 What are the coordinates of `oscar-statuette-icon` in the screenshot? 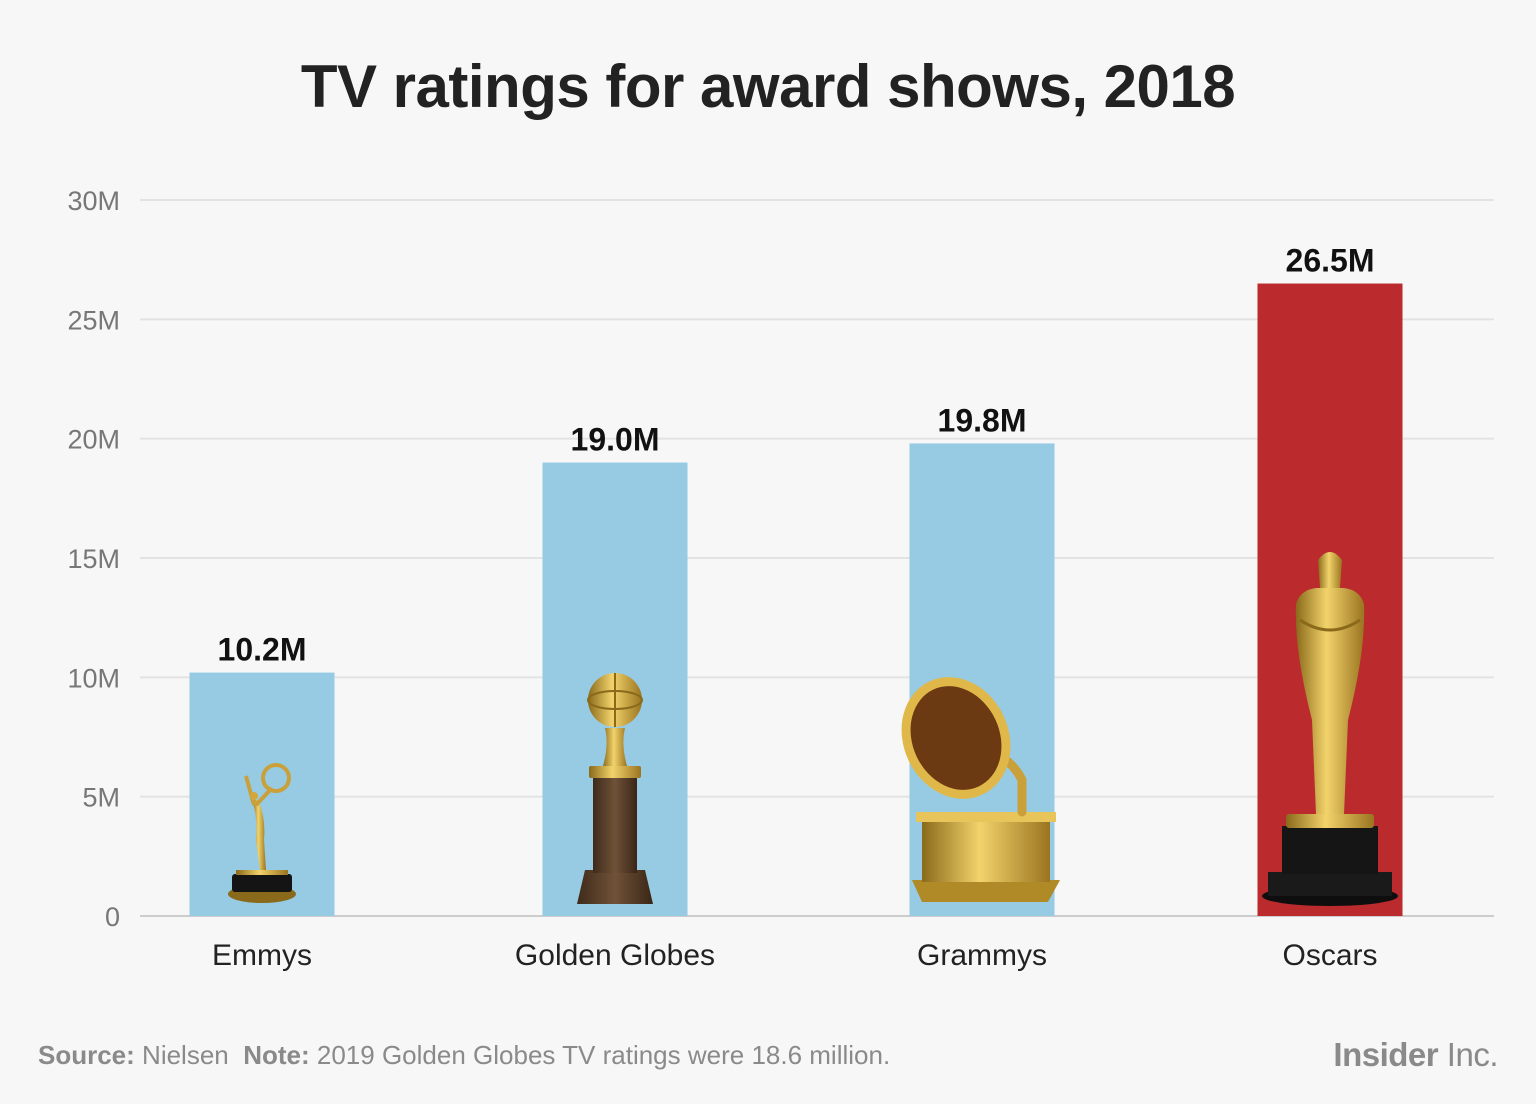 It's located at (1330, 729).